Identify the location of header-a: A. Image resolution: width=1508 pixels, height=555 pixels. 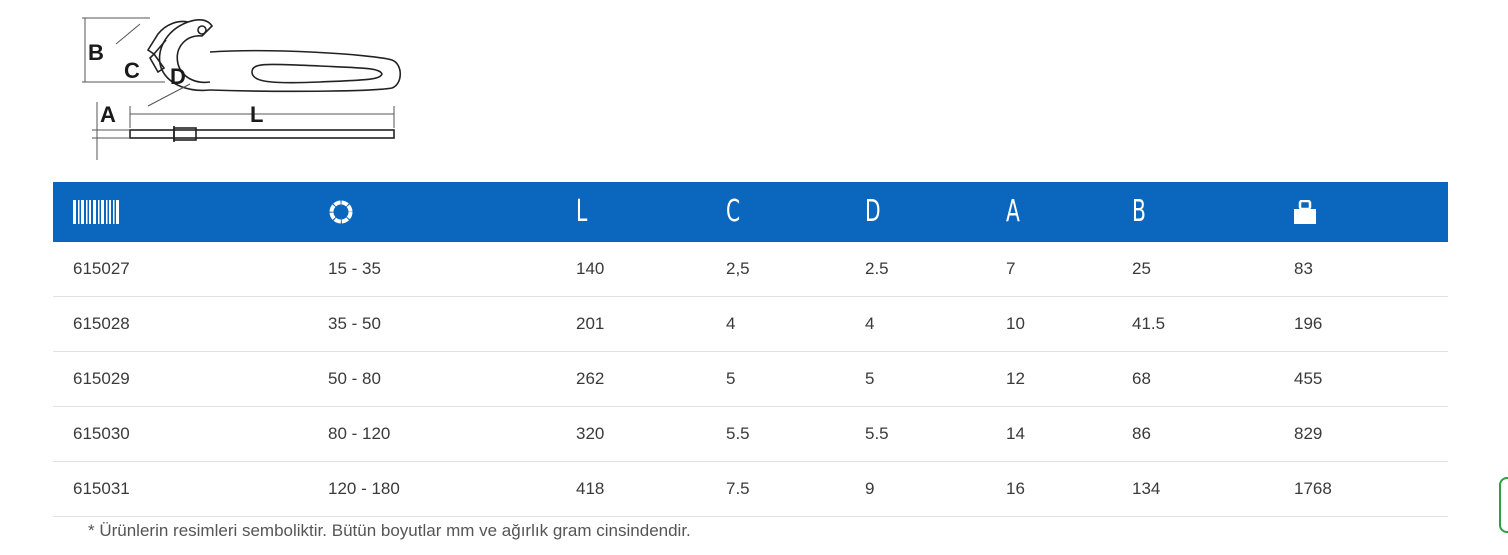
(1049, 212).